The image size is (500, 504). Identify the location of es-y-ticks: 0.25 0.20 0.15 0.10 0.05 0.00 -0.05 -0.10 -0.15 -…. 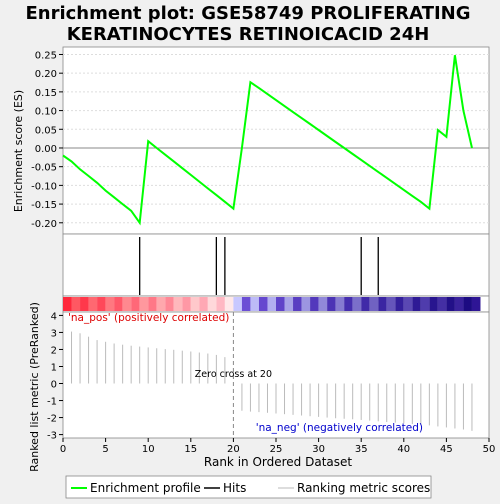
(47, 140).